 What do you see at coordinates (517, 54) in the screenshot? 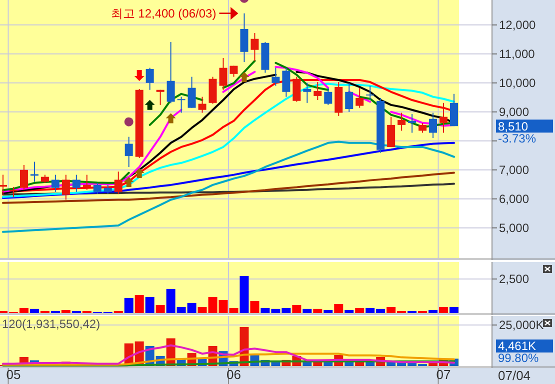
I see `y-tick-label: 11,000` at bounding box center [517, 54].